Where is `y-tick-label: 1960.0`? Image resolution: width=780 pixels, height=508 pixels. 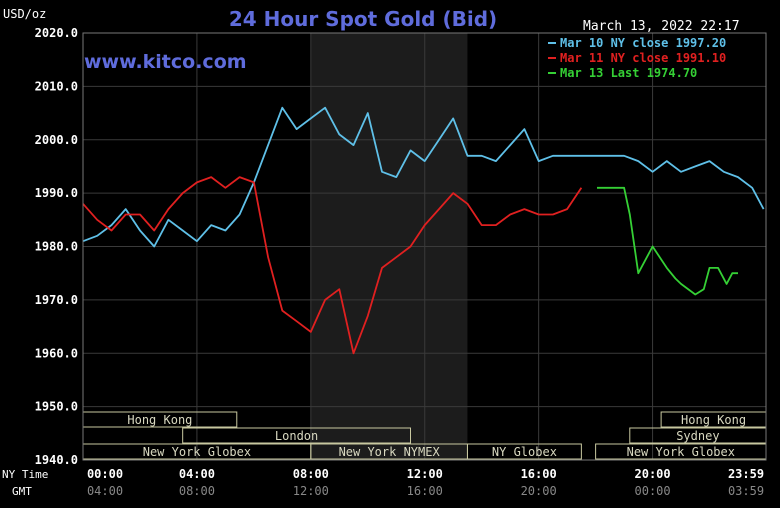
y-tick-label: 1960.0 is located at coordinates (56, 353).